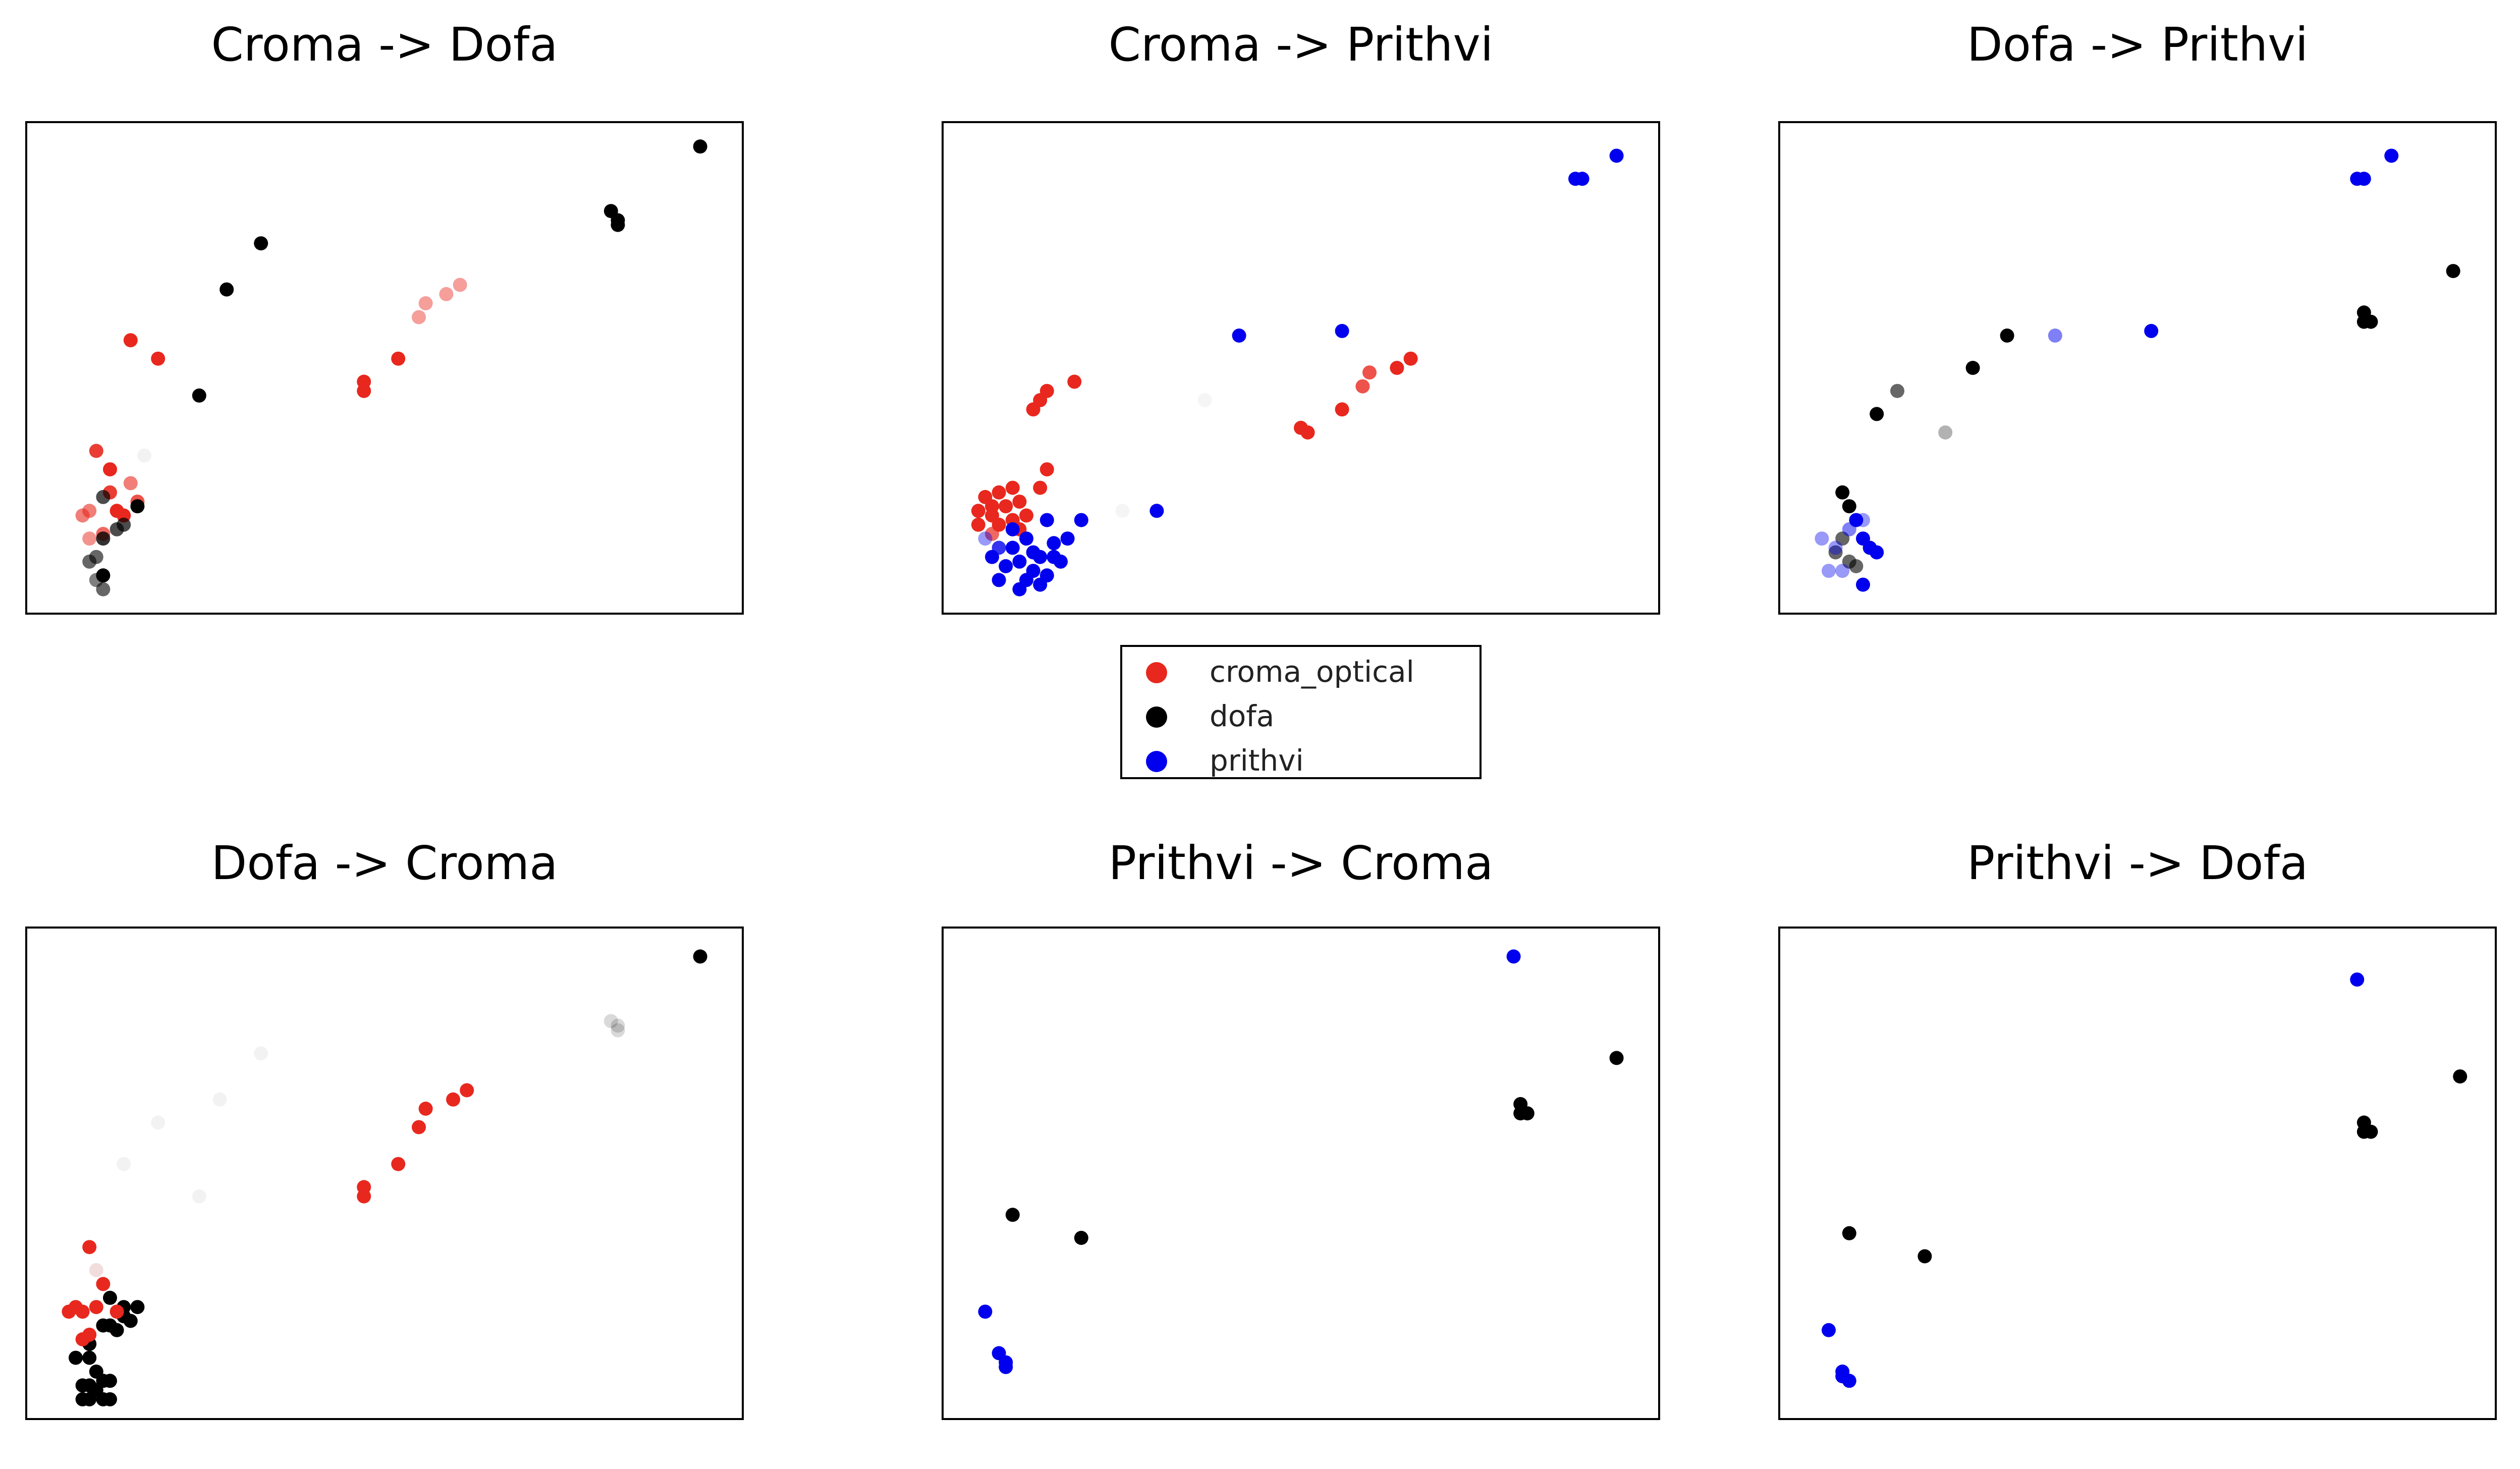  Describe the element at coordinates (1312, 672) in the screenshot. I see `legend-label: croma_optical` at that location.